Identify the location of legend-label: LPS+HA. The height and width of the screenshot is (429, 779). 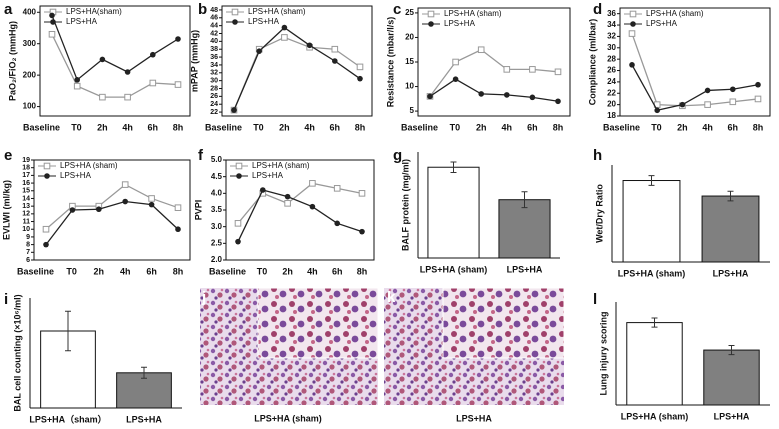
(268, 175).